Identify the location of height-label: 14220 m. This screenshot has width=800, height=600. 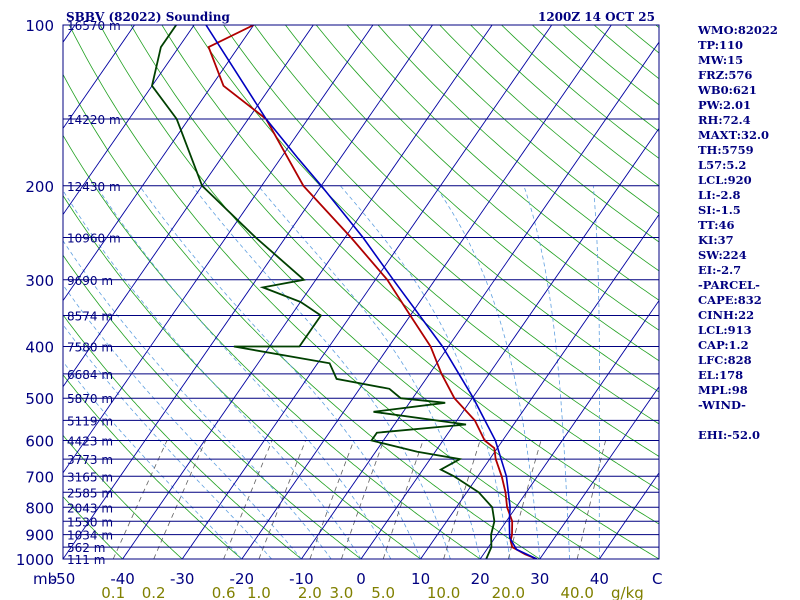
(94, 120).